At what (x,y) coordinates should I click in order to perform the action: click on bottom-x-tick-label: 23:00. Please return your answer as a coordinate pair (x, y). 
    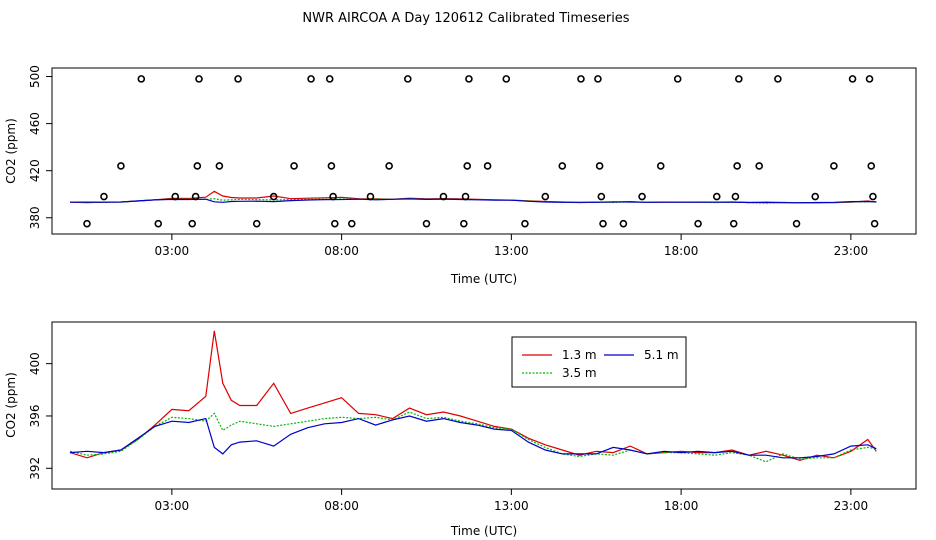
    Looking at the image, I should click on (851, 506).